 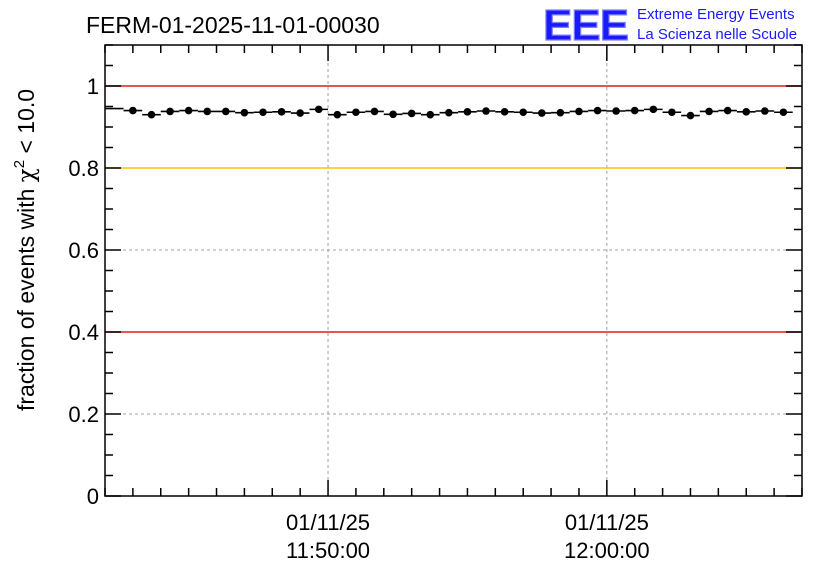 What do you see at coordinates (717, 34) in the screenshot?
I see `logo-line-2: La Scienza nelle Scuole` at bounding box center [717, 34].